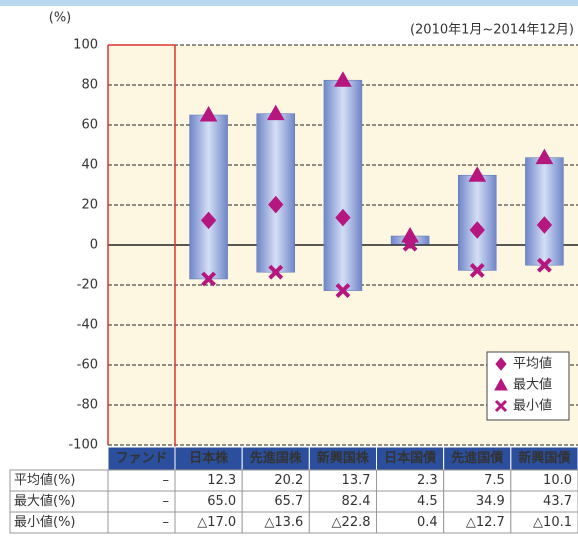 The image size is (578, 548). I want to click on legend-label: 最大値, so click(532, 385).